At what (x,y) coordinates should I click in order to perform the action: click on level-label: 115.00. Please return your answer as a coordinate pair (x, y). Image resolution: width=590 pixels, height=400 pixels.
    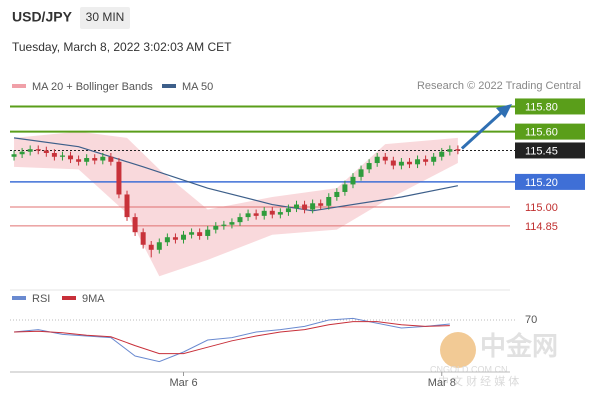
    Looking at the image, I should click on (541, 208).